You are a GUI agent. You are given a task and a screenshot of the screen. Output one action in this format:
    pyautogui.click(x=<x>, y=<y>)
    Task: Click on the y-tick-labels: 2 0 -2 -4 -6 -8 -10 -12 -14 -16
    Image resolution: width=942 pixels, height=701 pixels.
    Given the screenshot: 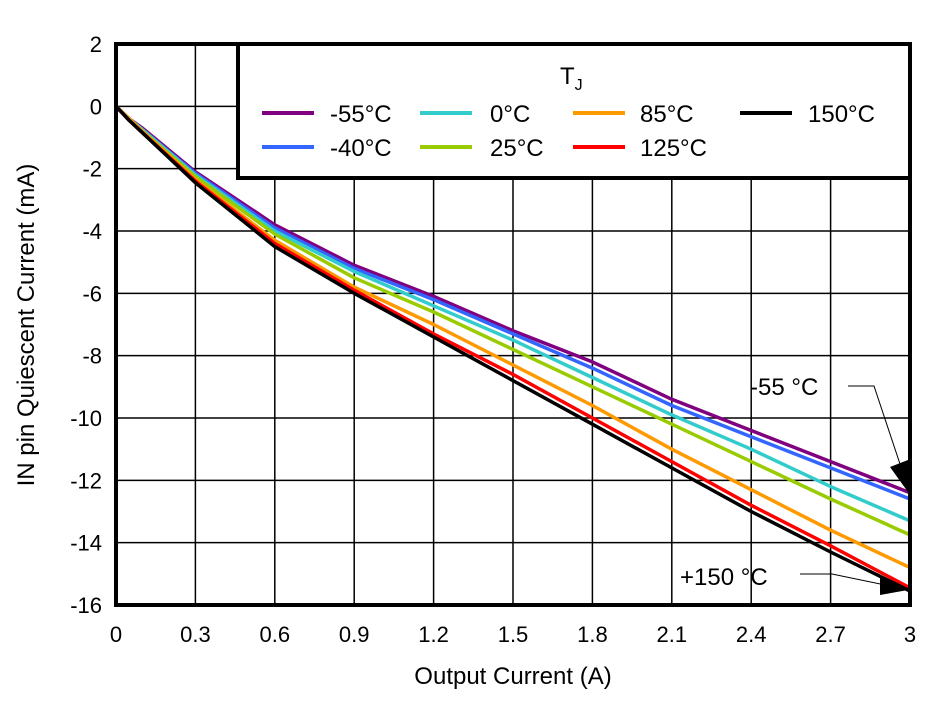 What is the action you would take?
    pyautogui.click(x=86, y=325)
    